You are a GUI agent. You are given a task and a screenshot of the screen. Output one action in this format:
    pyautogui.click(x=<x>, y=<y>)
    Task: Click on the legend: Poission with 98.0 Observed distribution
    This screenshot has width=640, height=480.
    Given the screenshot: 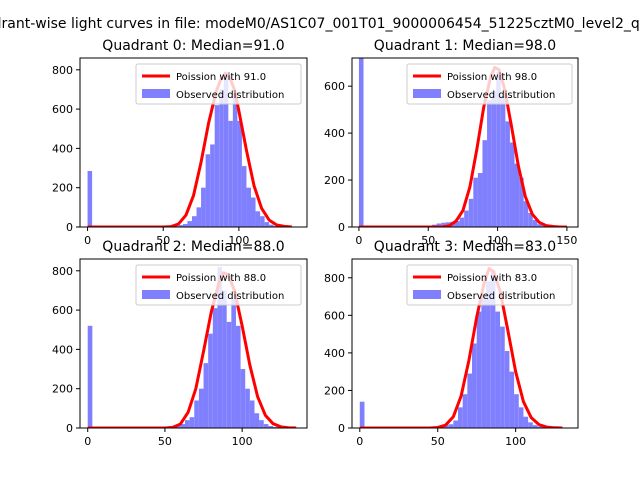 What is the action you would take?
    pyautogui.click(x=489, y=84)
    